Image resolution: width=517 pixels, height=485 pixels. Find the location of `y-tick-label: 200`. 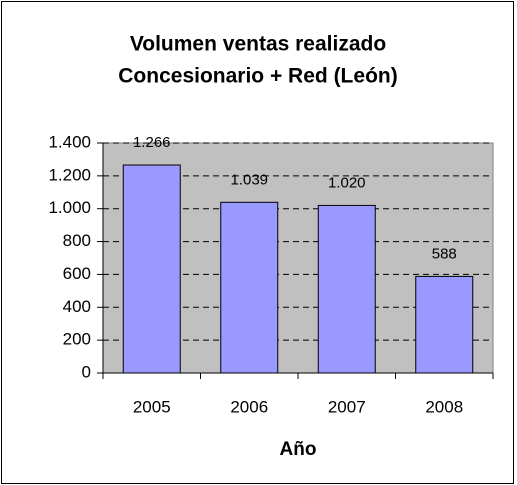

y-tick-label: 200 is located at coordinates (77, 339).